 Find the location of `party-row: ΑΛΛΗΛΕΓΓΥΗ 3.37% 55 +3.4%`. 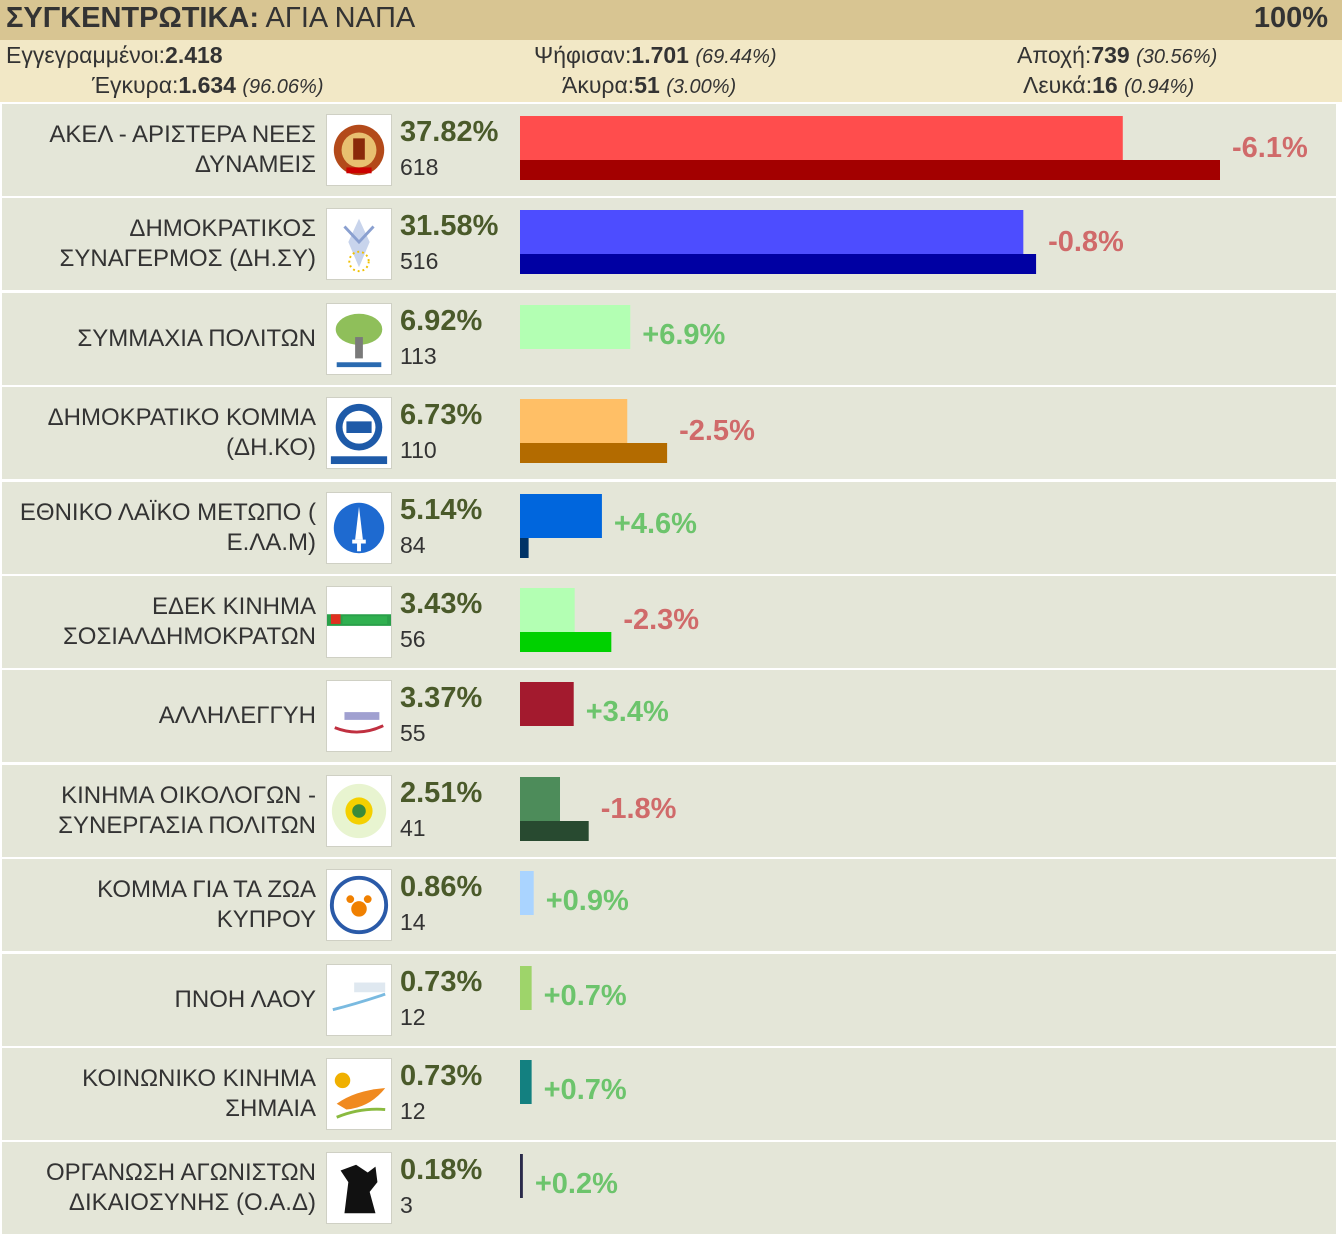

party-row: ΑΛΛΗΛΕΓΓΥΗ 3.37% 55 +3.4% is located at coordinates (669, 716).